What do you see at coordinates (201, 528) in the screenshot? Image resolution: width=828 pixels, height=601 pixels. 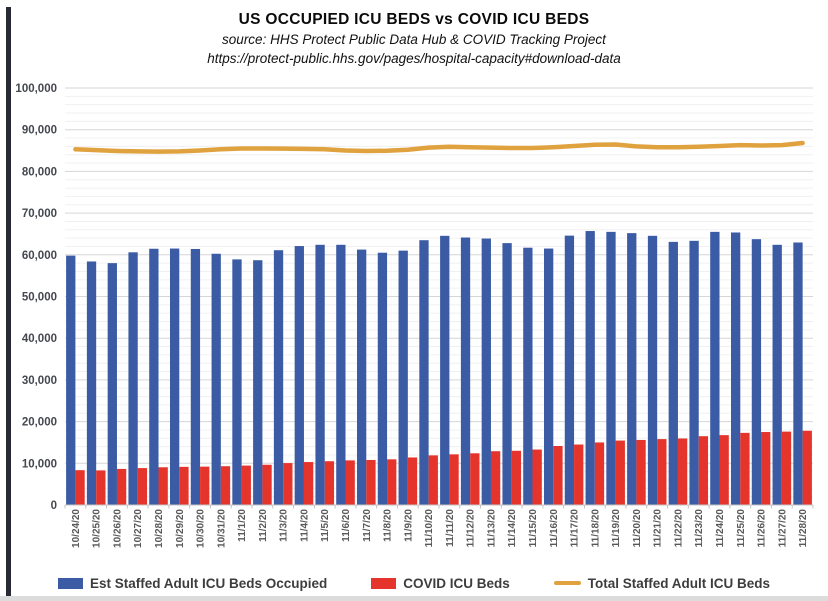 I see `x-axis-label: 10/30/20` at bounding box center [201, 528].